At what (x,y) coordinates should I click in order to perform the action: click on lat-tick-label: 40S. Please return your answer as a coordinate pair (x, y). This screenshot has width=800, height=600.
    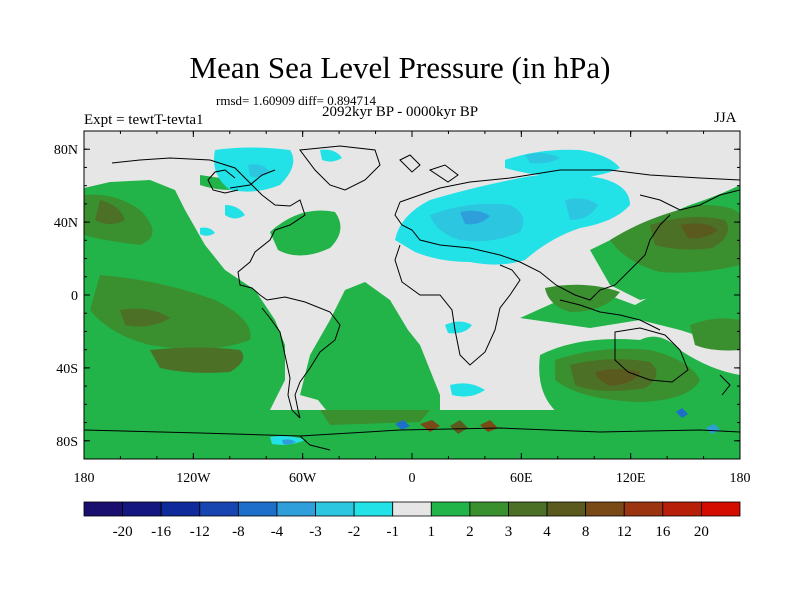
    Looking at the image, I should click on (67, 369).